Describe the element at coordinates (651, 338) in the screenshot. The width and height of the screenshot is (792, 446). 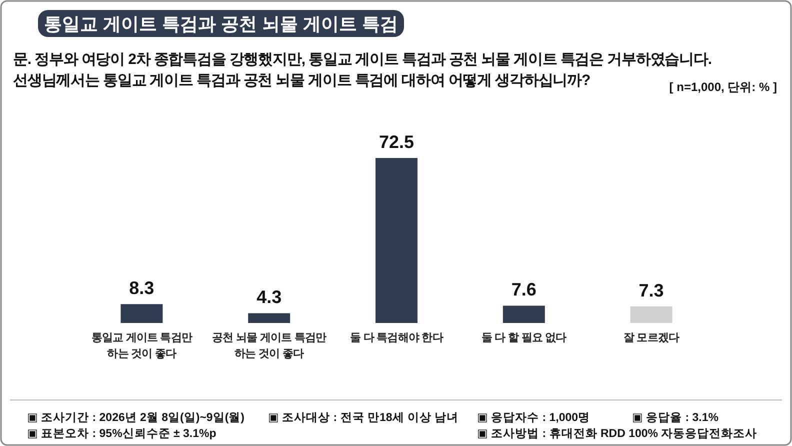
I see `x-tick-label: 잘 모르겠다` at that location.